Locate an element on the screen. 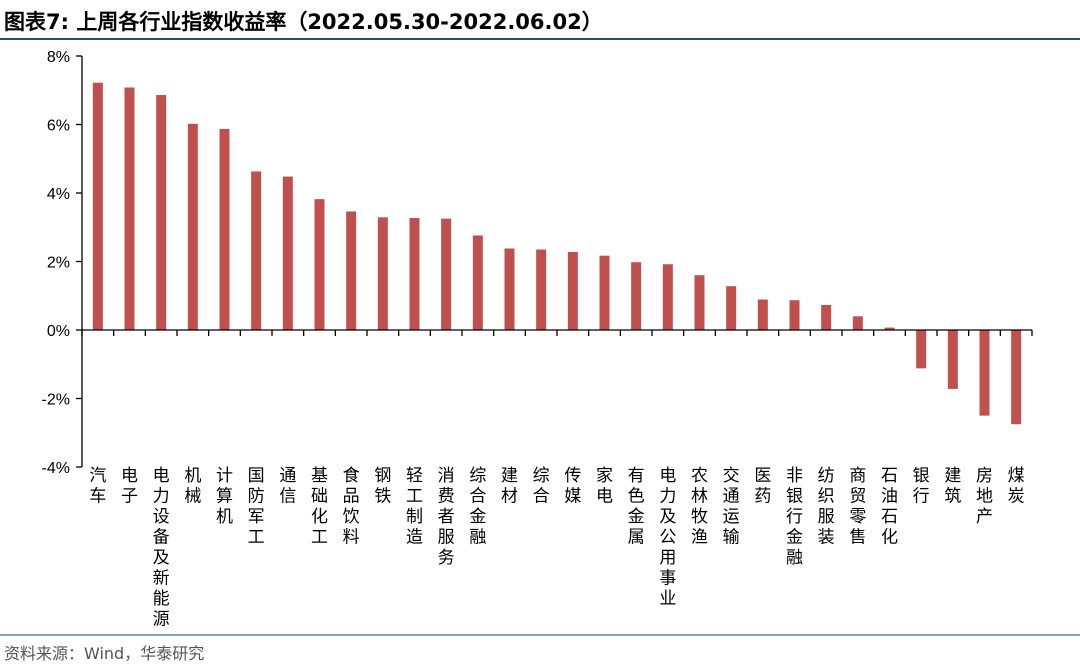  x-tick-label: 交通运输 is located at coordinates (731, 507).